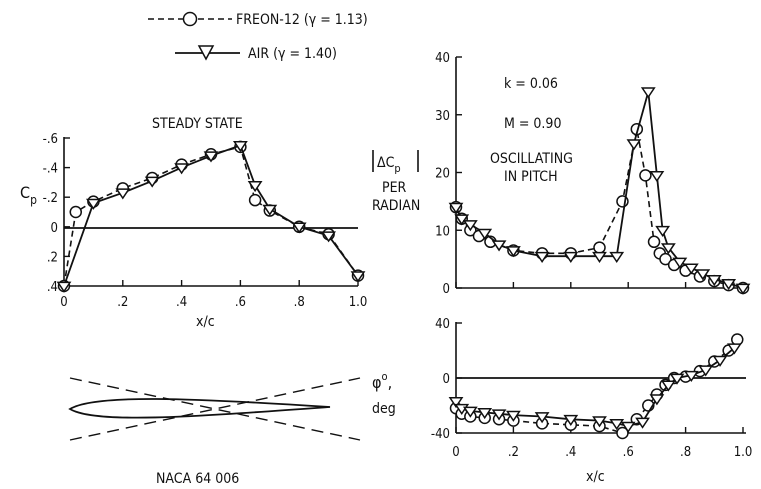 This screenshot has width=761, height=489. I want to click on airfoil-pitch-line-up, so click(215, 409).